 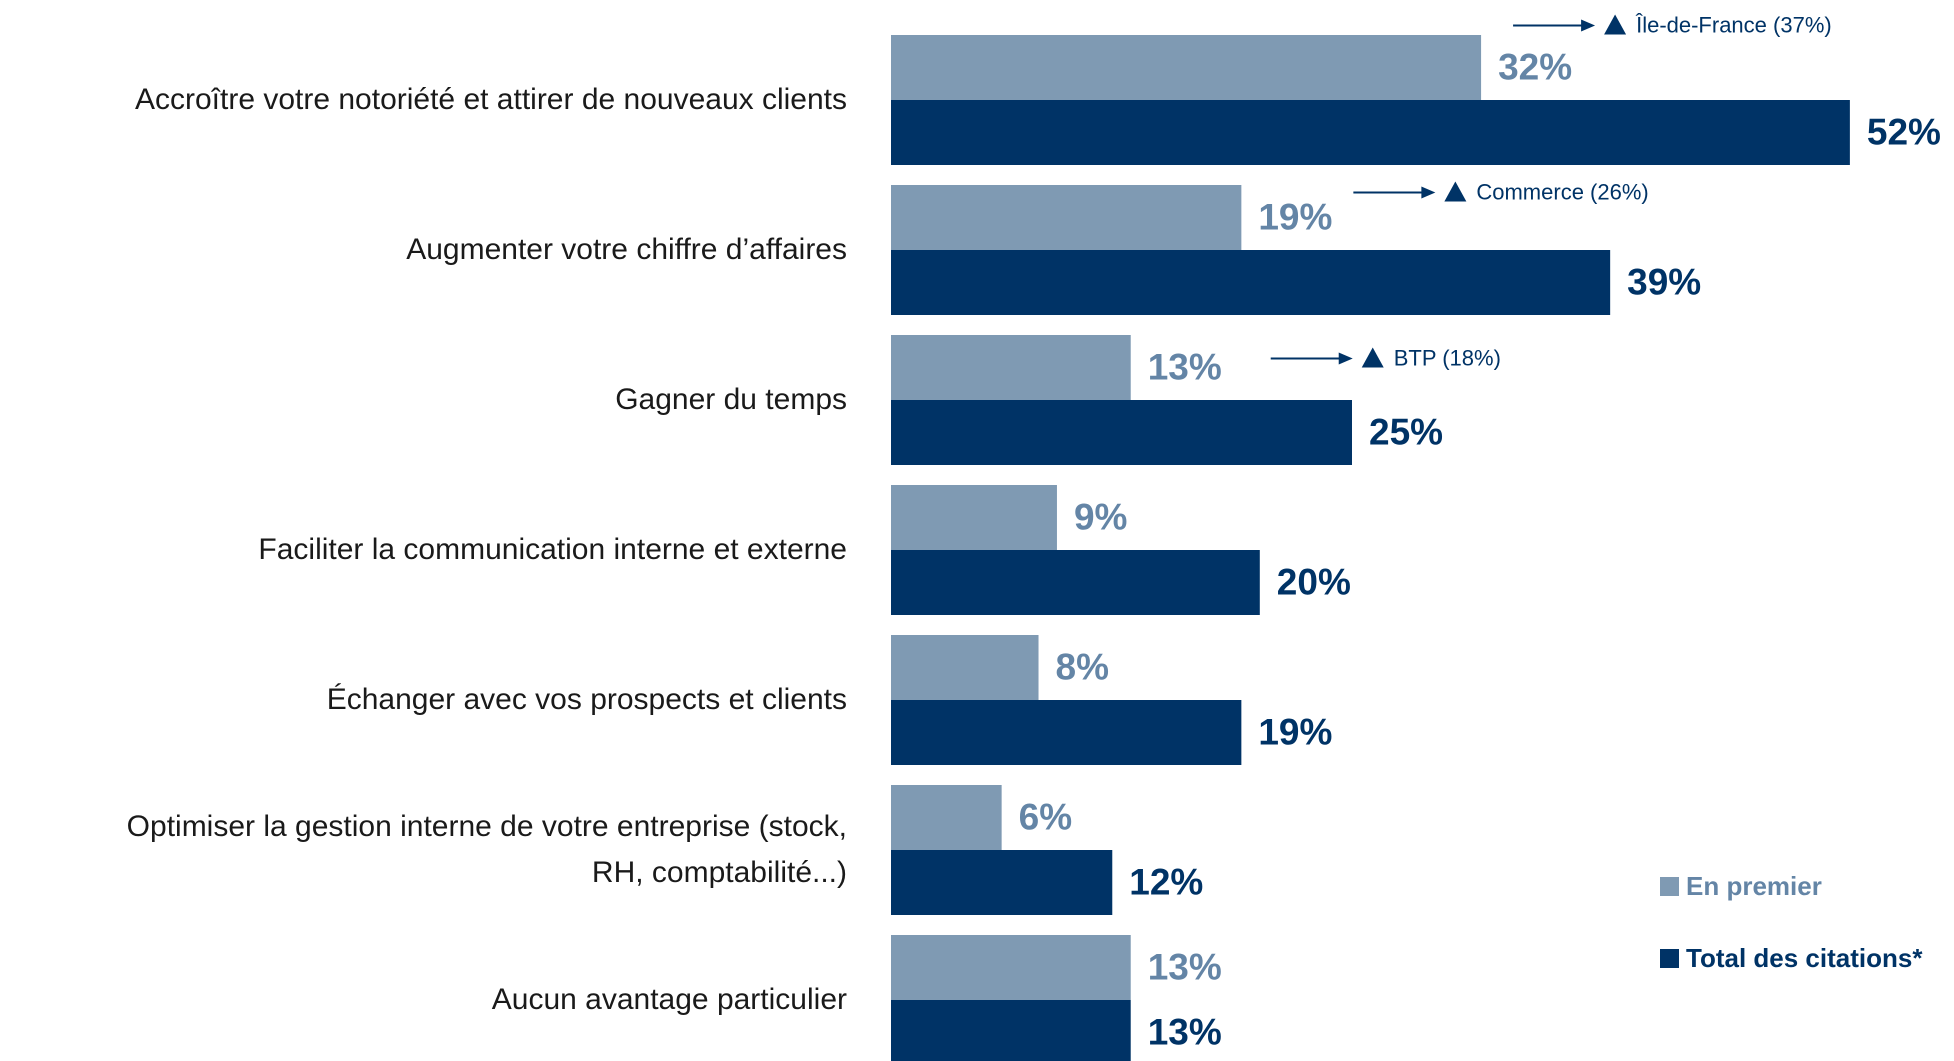 I want to click on annotation: Île-de-France (37%), so click(x=1733, y=24).